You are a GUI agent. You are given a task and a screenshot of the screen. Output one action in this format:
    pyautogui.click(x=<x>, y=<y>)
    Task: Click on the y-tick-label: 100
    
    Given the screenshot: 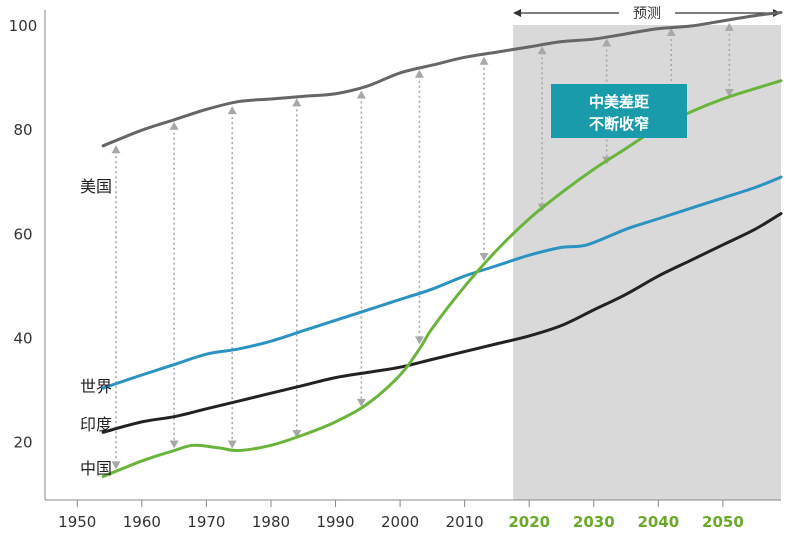 What is the action you would take?
    pyautogui.click(x=23, y=26)
    